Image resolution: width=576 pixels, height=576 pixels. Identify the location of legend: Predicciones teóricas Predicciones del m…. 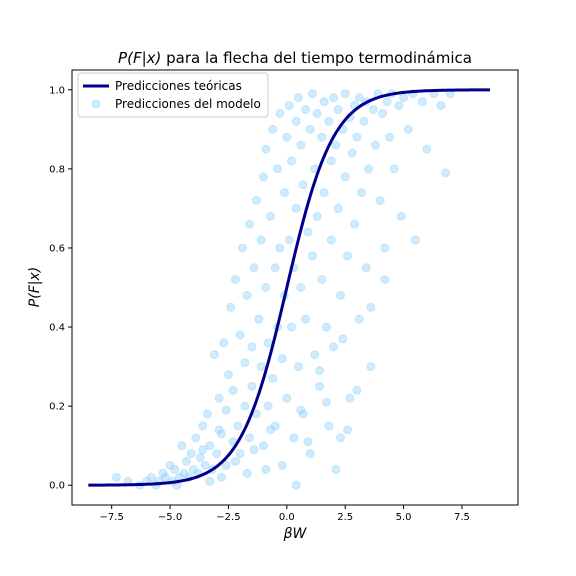
(173, 95).